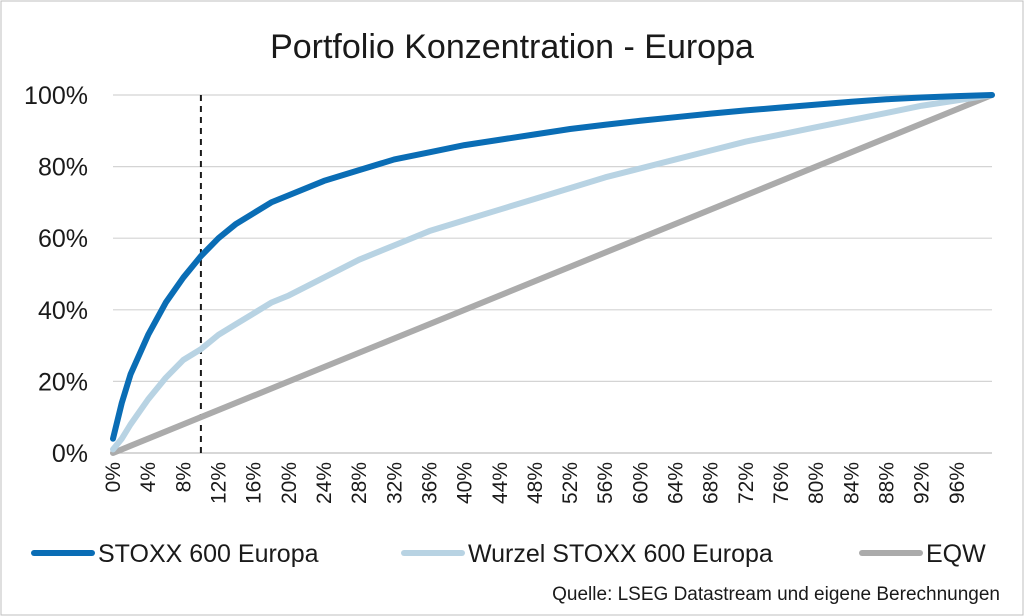 The image size is (1024, 616). Describe the element at coordinates (922, 483) in the screenshot. I see `x-tick-label: 92%` at that location.